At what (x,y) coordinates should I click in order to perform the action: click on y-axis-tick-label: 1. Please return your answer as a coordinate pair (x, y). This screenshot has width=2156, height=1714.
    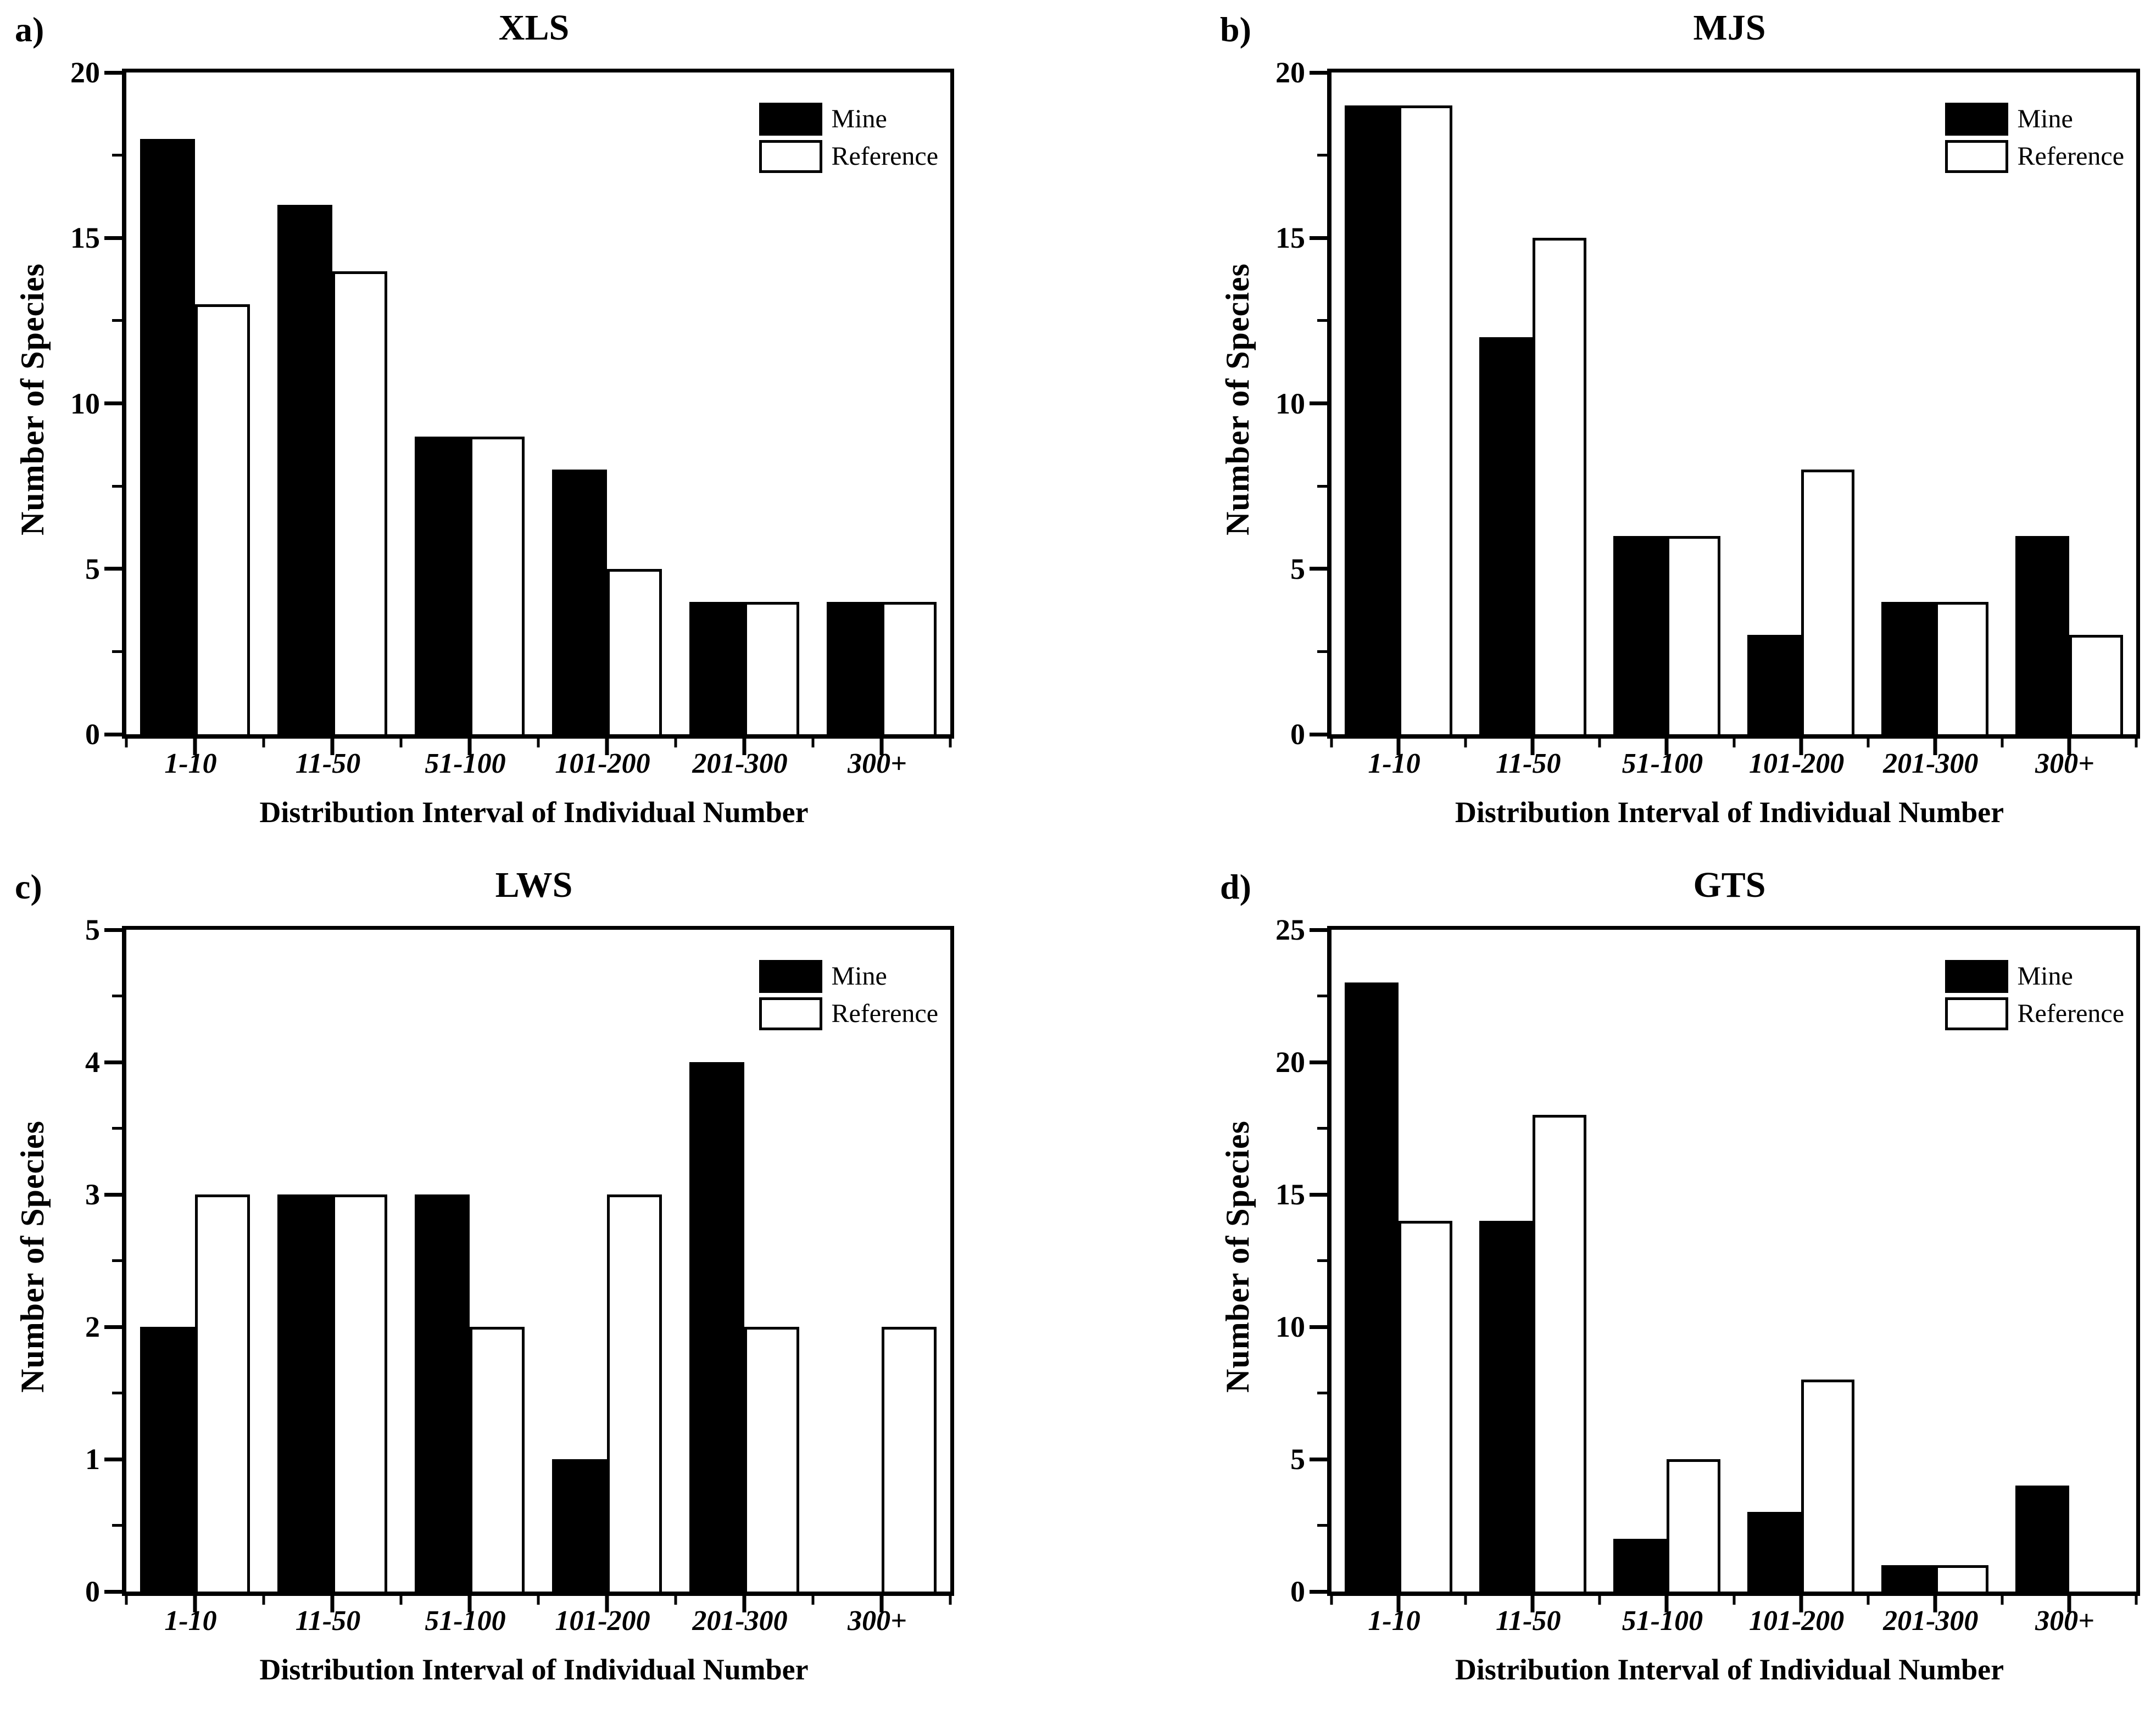
    Looking at the image, I should click on (92, 1459).